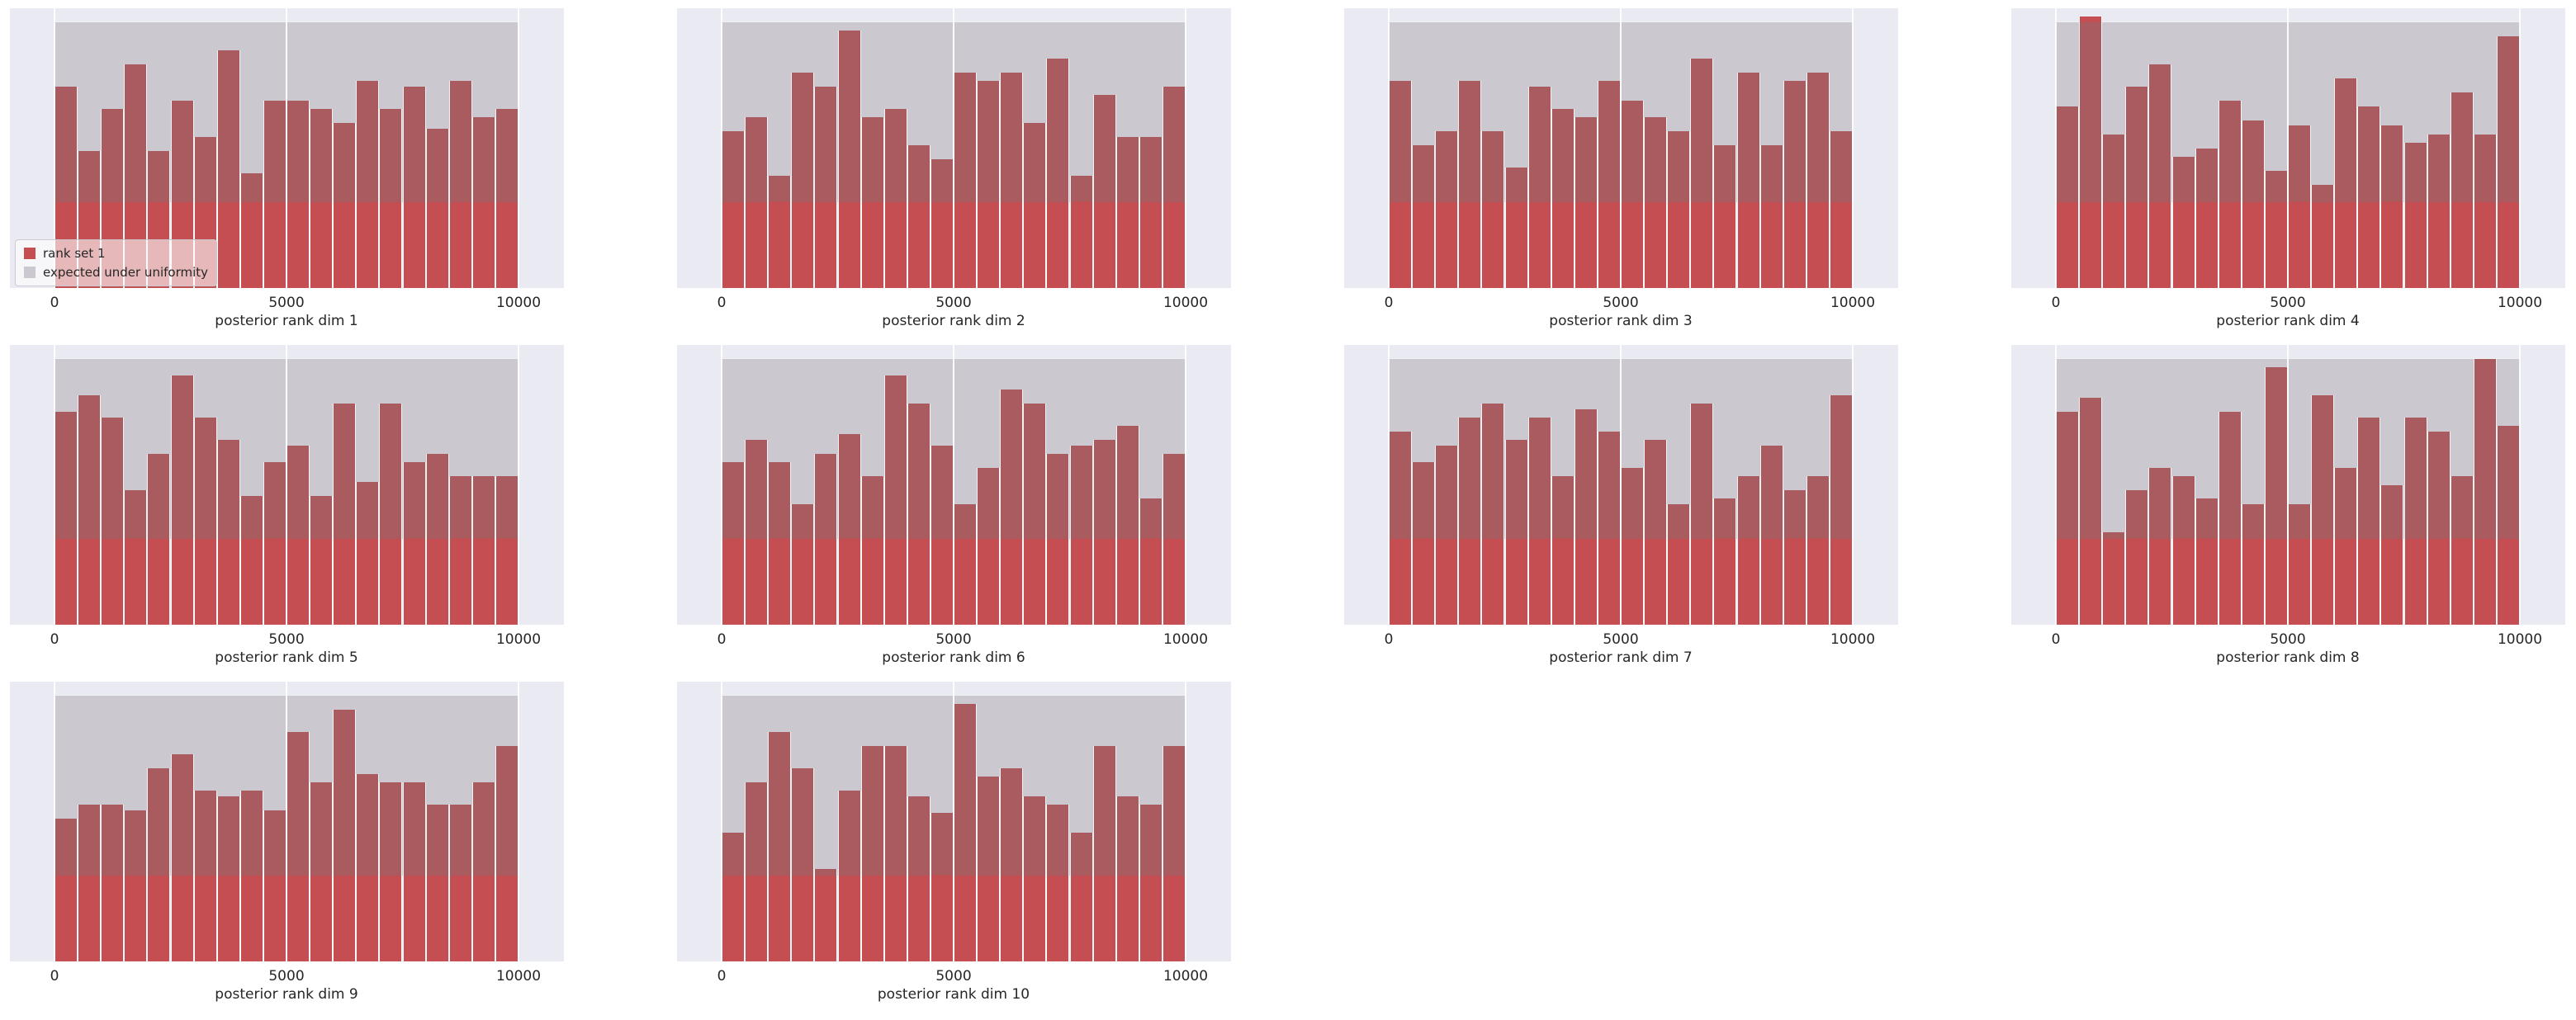  I want to click on subplot-posterior-rank-dim-2: 0 5000 10000 posterior rank dim 2, so click(954, 177).